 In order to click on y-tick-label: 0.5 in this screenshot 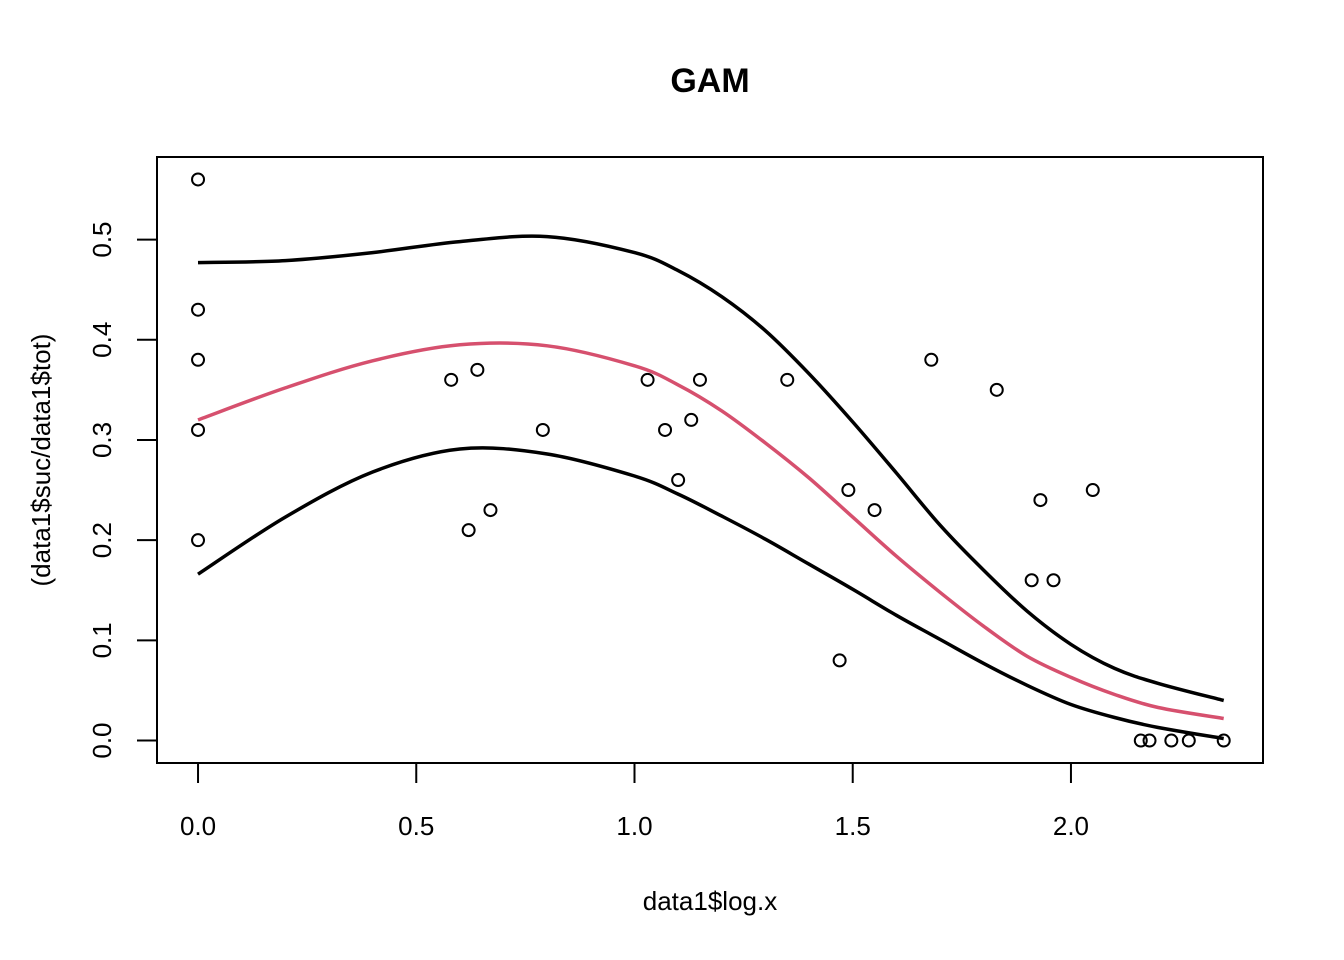, I will do `click(102, 239)`.